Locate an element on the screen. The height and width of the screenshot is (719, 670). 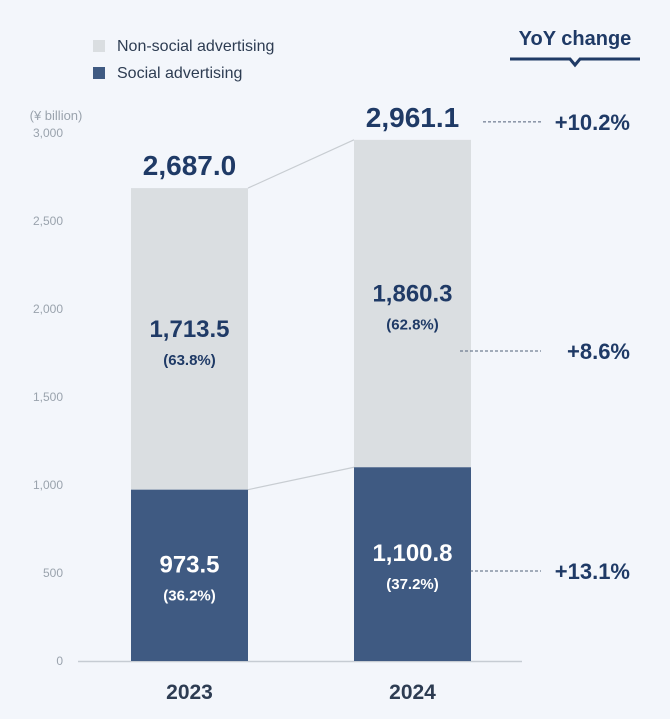
yoy-non-social-label: +8.6% is located at coordinates (598, 351).